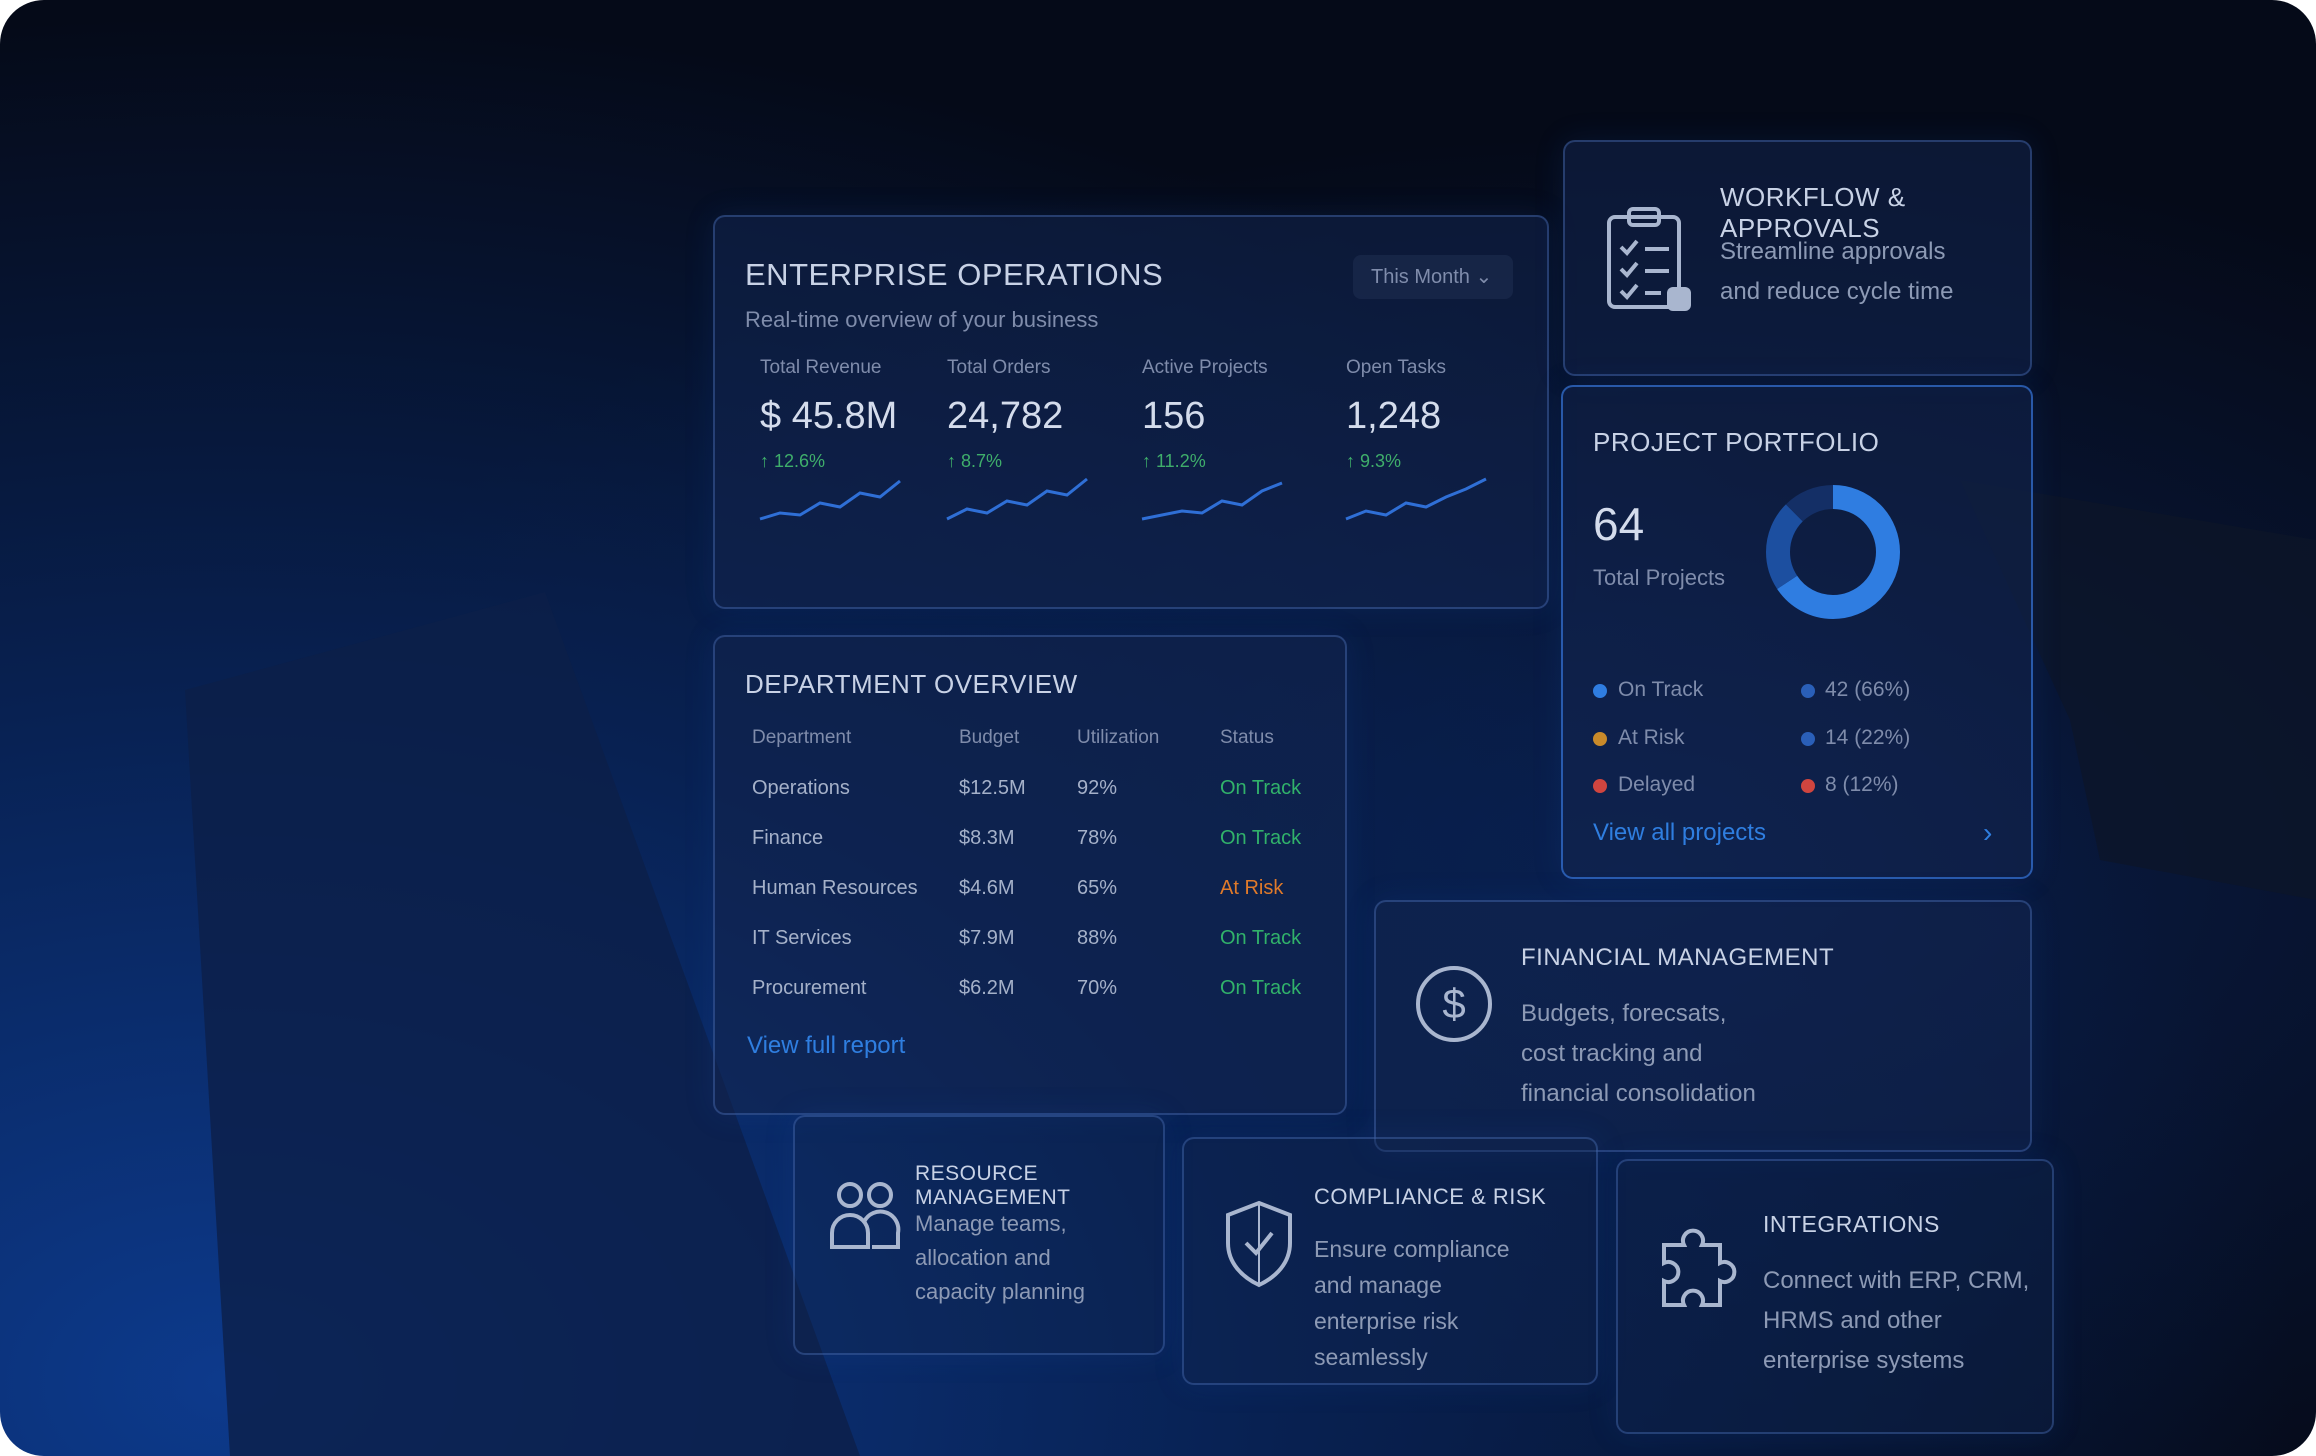 This screenshot has height=1456, width=2316. I want to click on table-cell: $7.9M, so click(987, 938).